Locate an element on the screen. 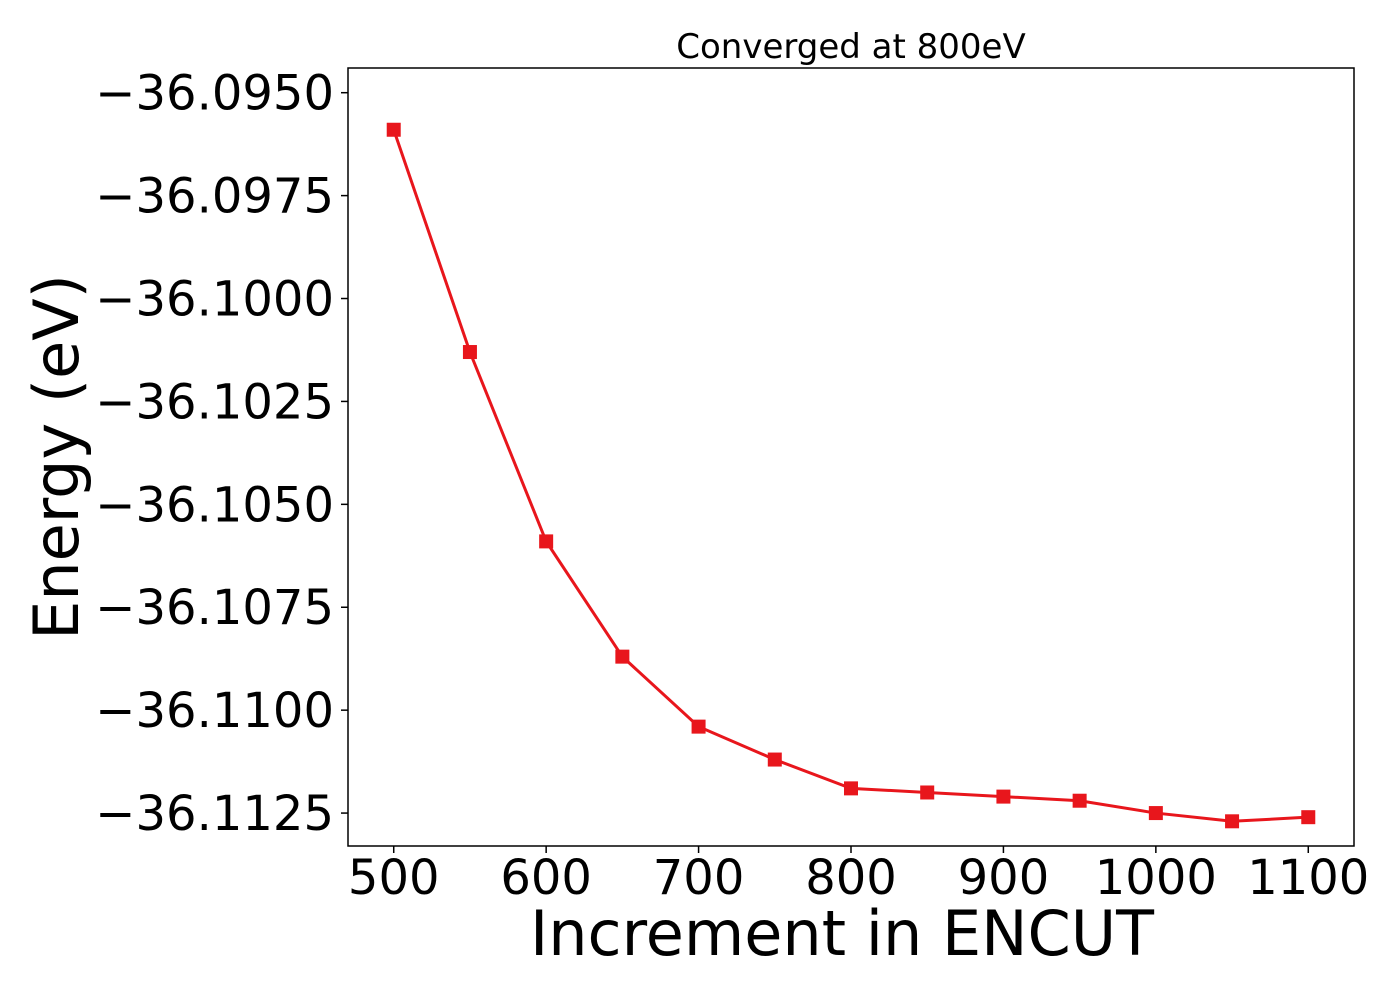  x-tick-label: 600 is located at coordinates (546, 878).